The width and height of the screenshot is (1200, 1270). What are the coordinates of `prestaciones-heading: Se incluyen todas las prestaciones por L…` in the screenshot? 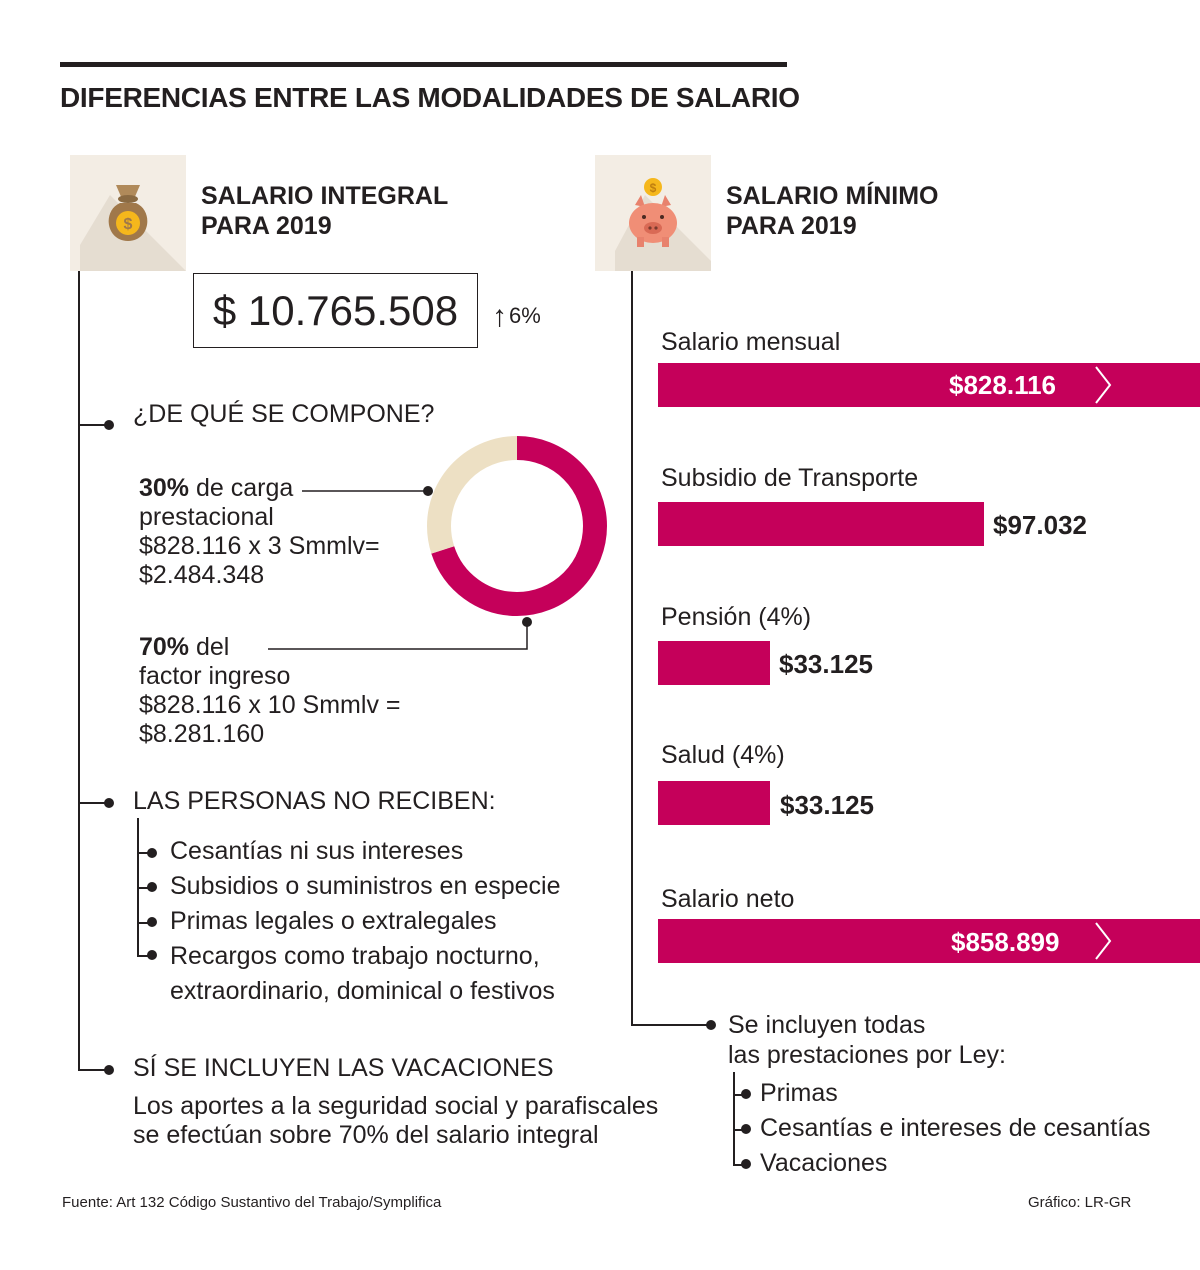 It's located at (867, 1040).